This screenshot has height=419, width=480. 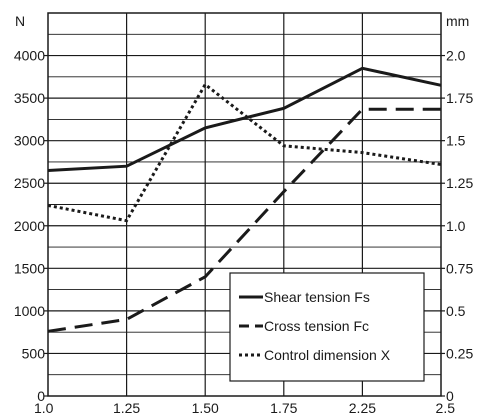 I want to click on left-axis-ticks: 0 500 1000 1500 2000 2500 3000 3500 4000, so click(x=31, y=226).